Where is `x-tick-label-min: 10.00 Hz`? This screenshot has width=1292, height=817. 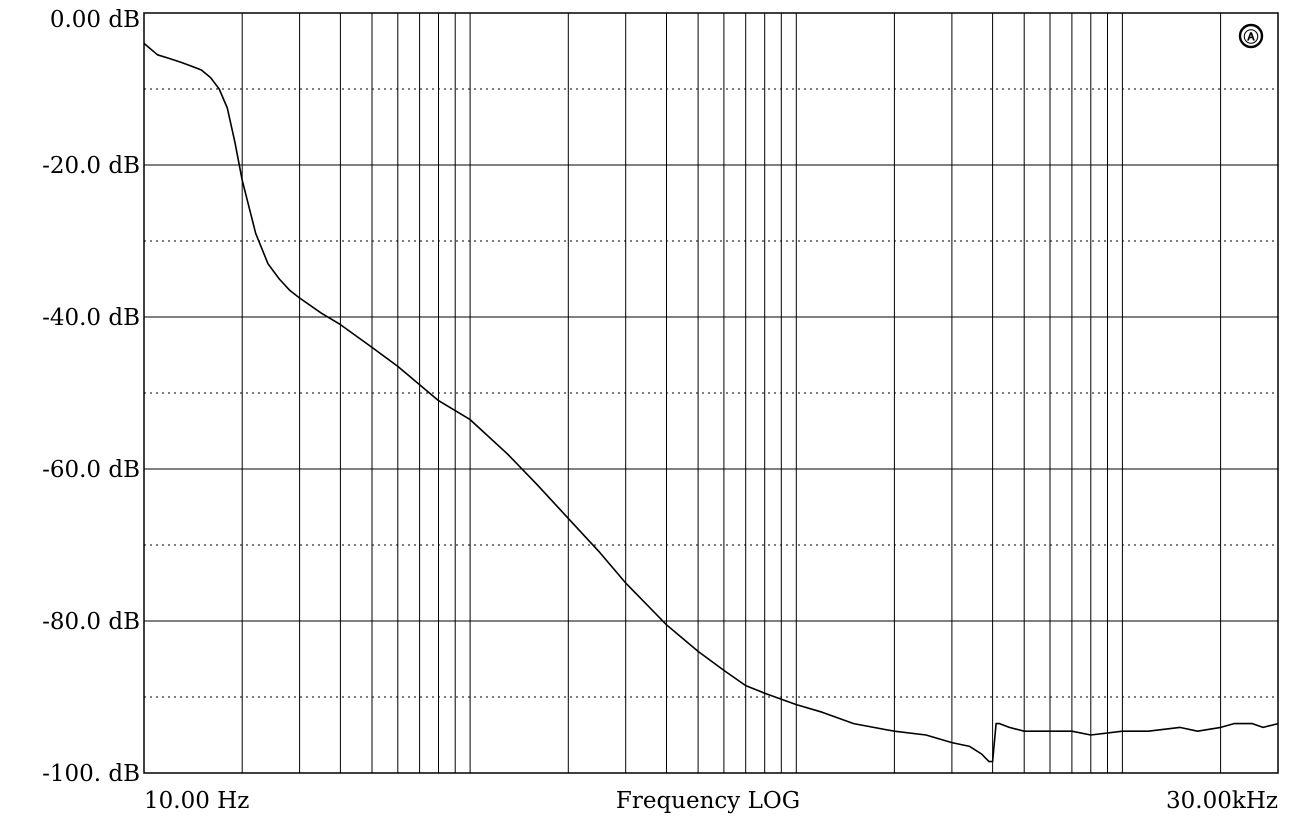
x-tick-label-min: 10.00 Hz is located at coordinates (196, 801).